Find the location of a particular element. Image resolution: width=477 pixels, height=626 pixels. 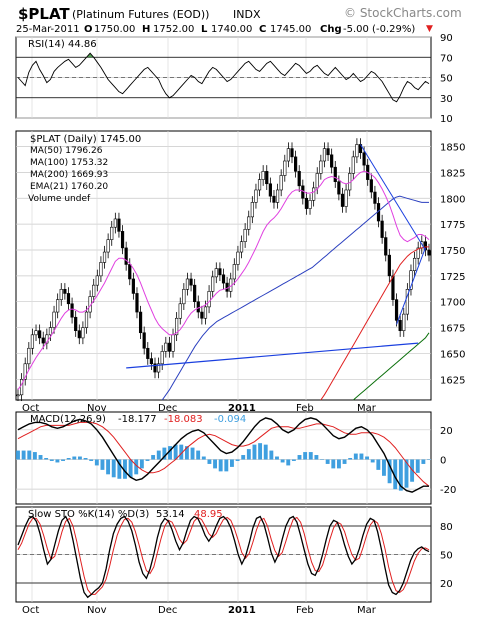

wedge-upper-trendline is located at coordinates (393, 197).